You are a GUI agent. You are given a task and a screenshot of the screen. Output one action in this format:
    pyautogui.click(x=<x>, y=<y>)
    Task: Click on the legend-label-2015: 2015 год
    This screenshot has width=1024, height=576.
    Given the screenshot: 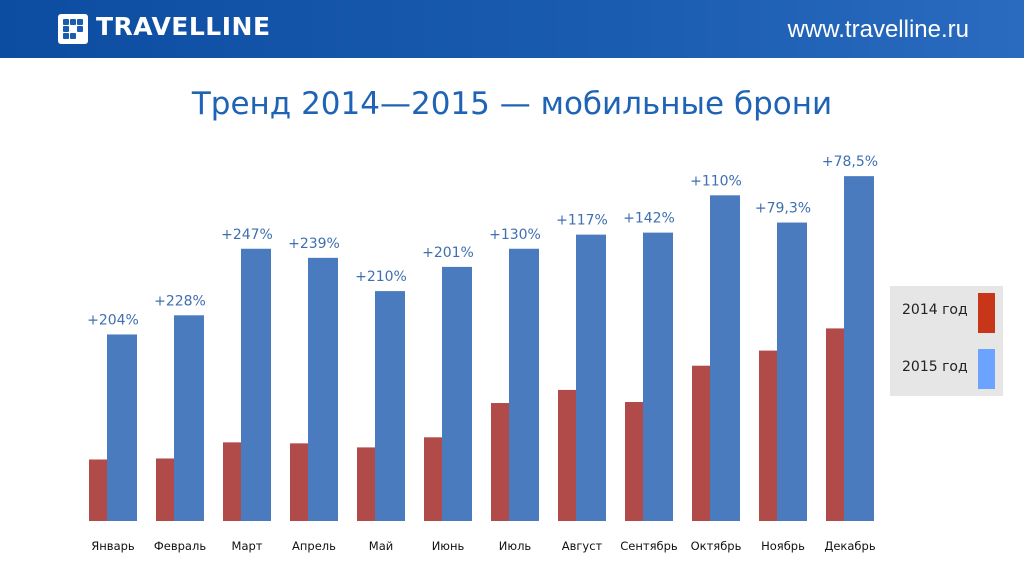 What is the action you would take?
    pyautogui.click(x=935, y=367)
    